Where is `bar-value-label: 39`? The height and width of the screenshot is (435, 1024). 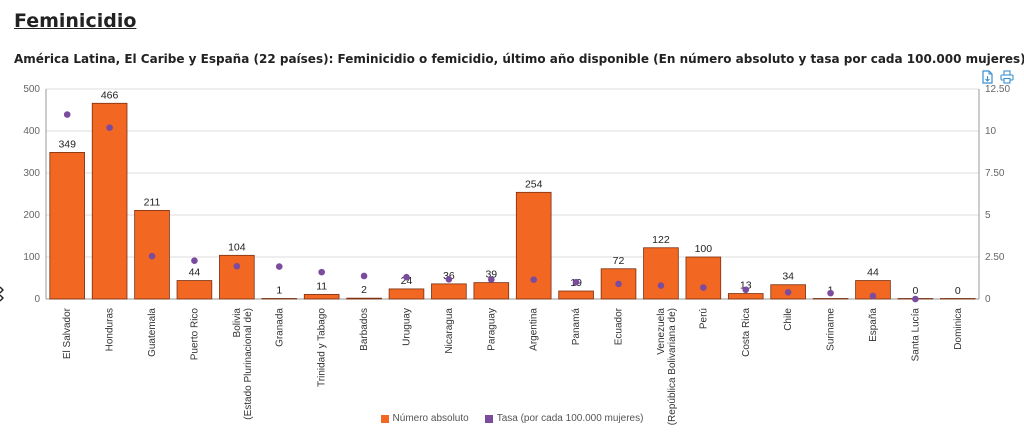
bar-value-label: 39 is located at coordinates (491, 275).